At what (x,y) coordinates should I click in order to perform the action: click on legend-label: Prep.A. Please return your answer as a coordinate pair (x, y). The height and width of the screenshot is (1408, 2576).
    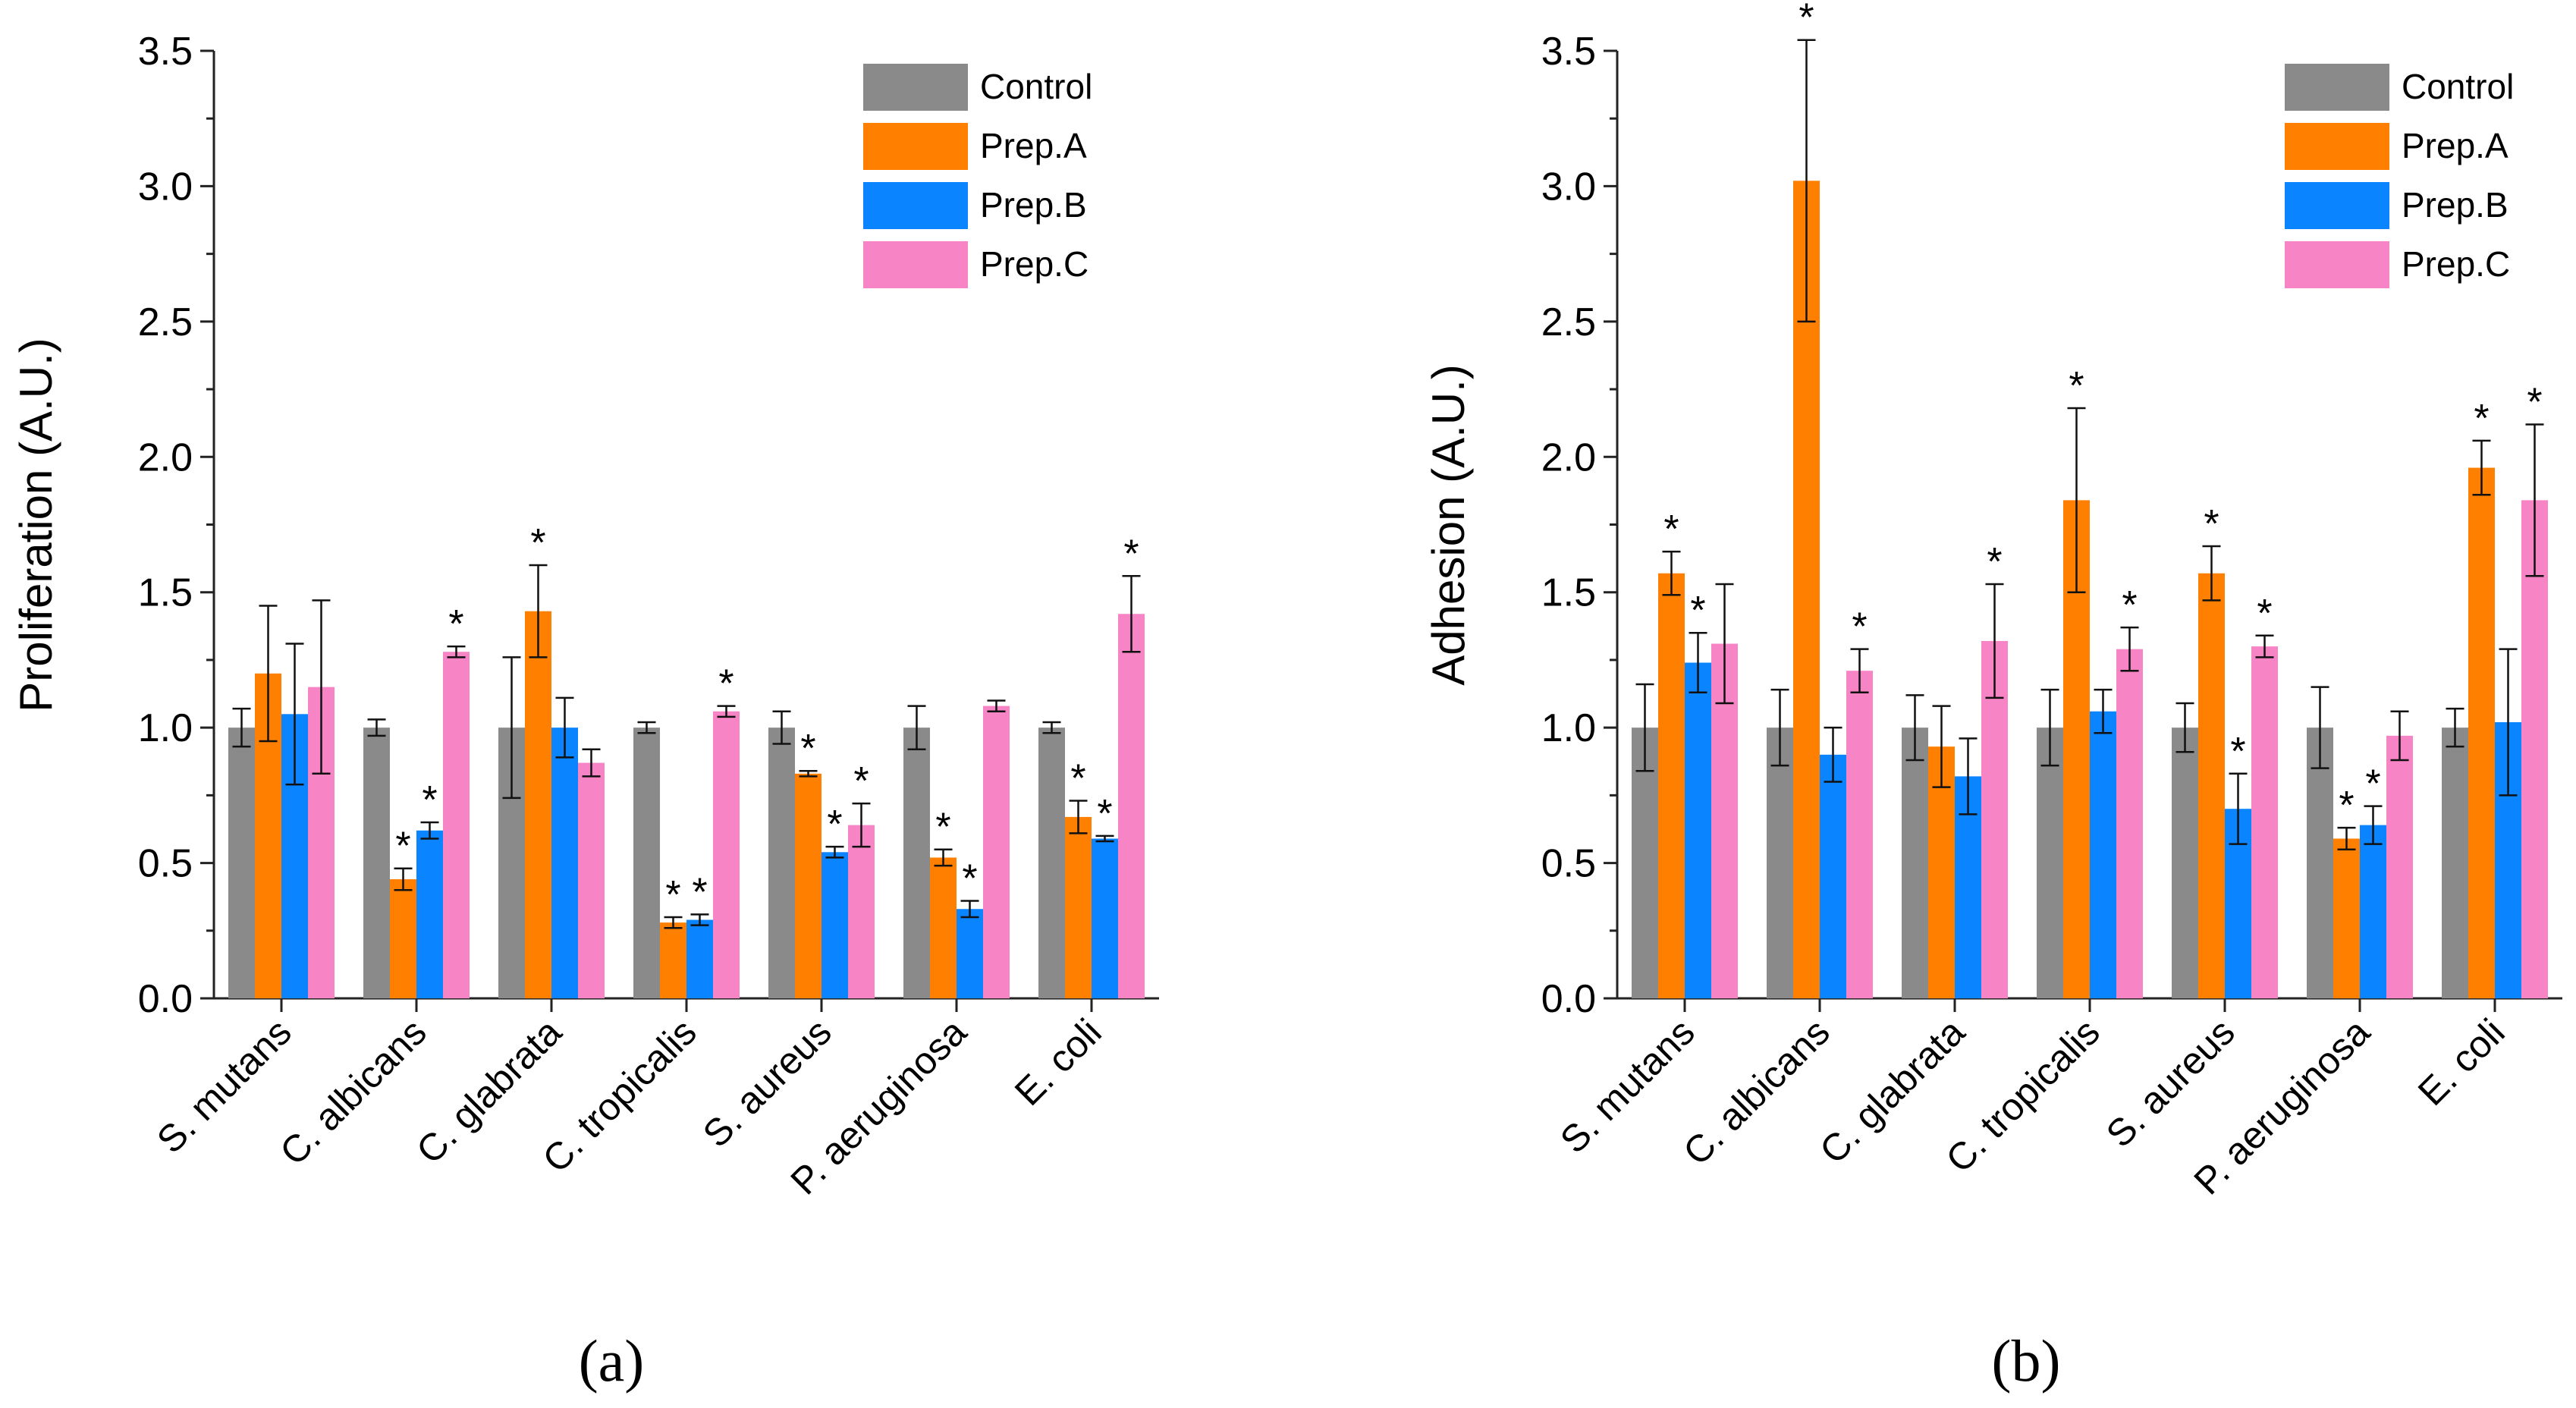
    Looking at the image, I should click on (1033, 145).